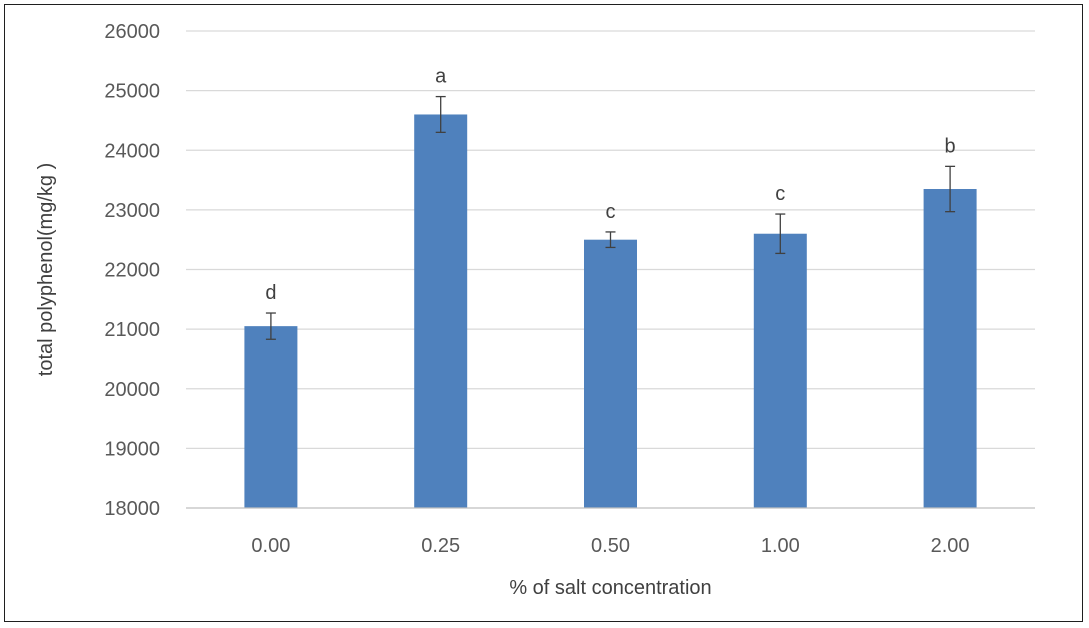 This screenshot has height=628, width=1089. I want to click on x-axis-title: % of salt concentration, so click(610, 588).